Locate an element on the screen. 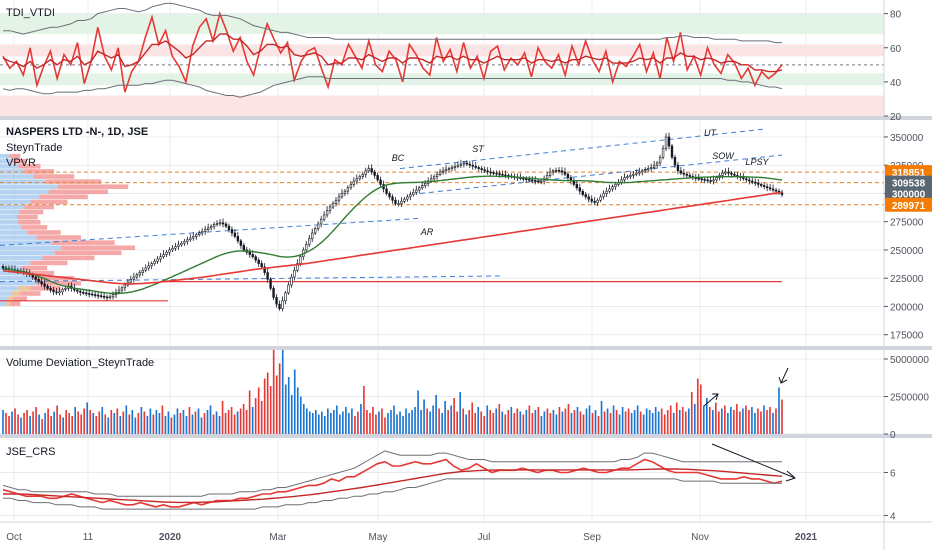 Image resolution: width=932 pixels, height=550 pixels. price-tick-label: 275000 is located at coordinates (907, 223).